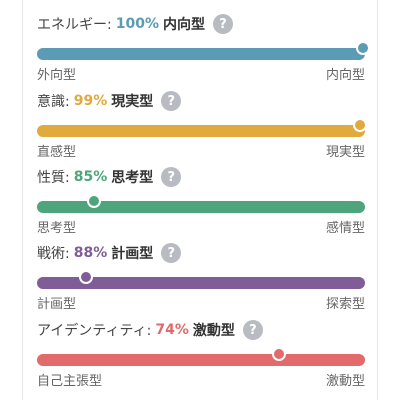  Describe the element at coordinates (183, 25) in the screenshot. I see `trait-type: 内向型` at that location.